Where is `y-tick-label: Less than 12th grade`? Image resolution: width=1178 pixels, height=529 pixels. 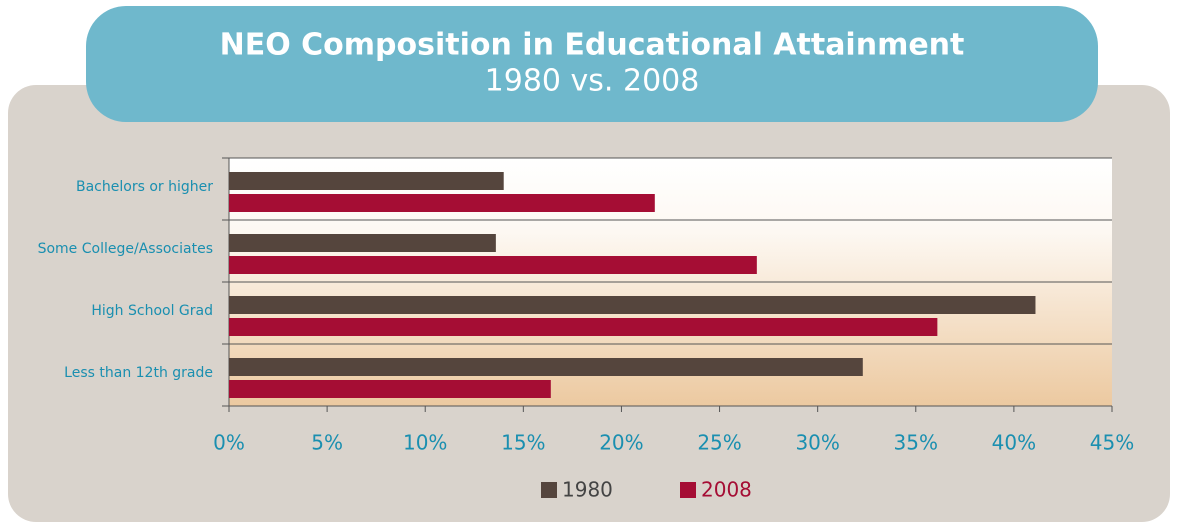 y-tick-label: Less than 12th grade is located at coordinates (138, 373).